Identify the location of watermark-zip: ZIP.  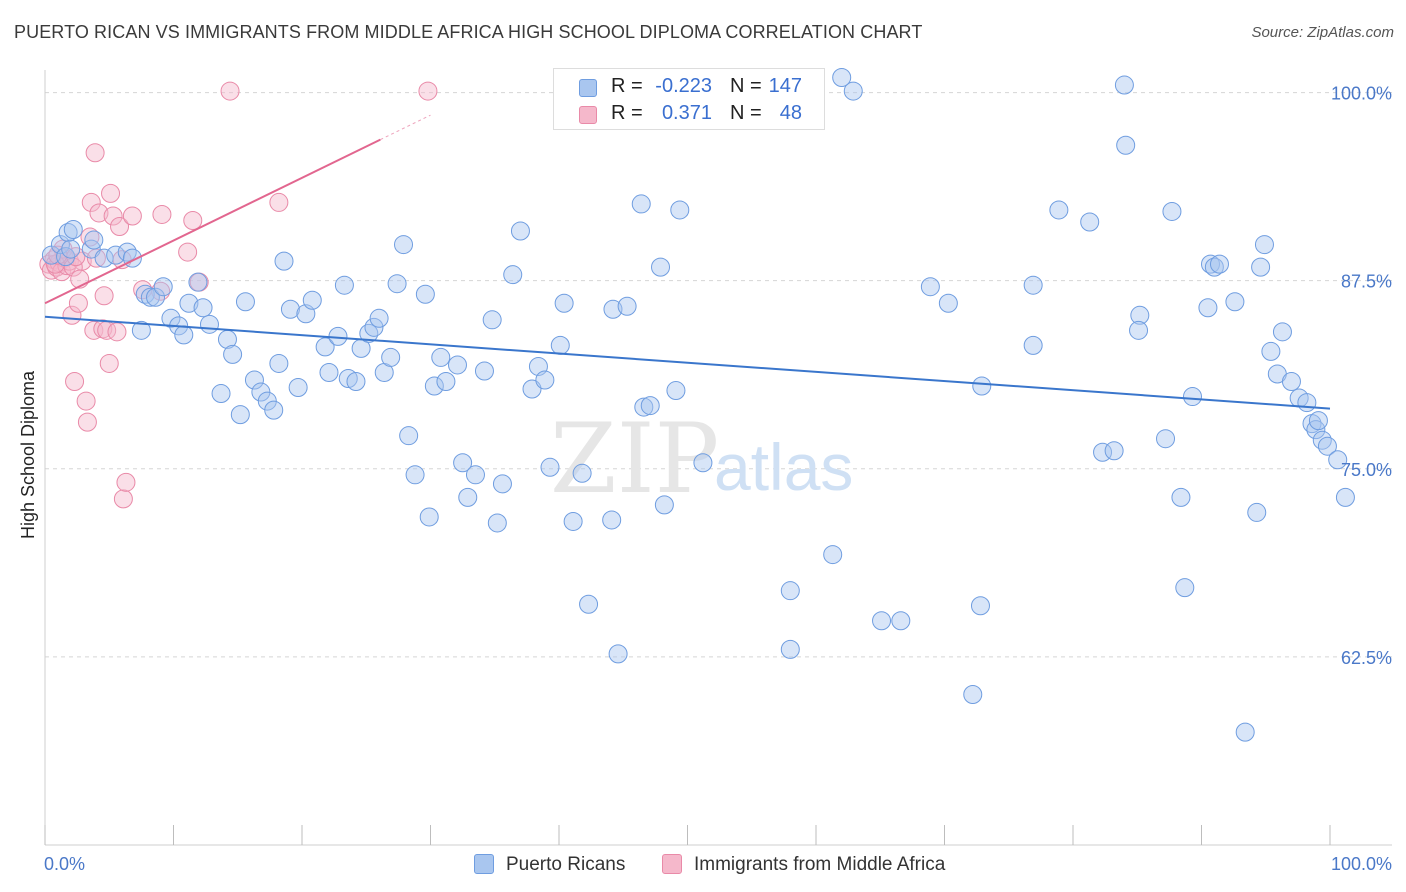
(634, 459).